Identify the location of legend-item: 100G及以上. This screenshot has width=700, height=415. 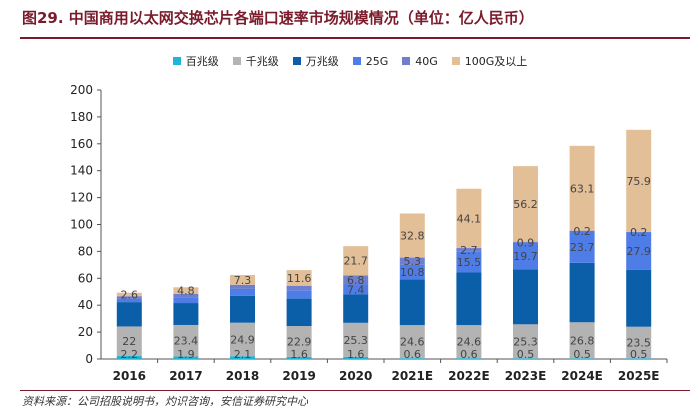
(489, 61).